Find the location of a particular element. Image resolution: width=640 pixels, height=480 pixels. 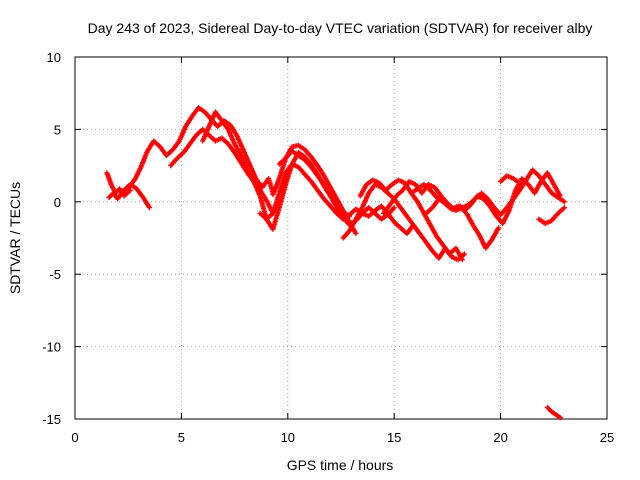

y-tick-label: -10 is located at coordinates (51, 347).